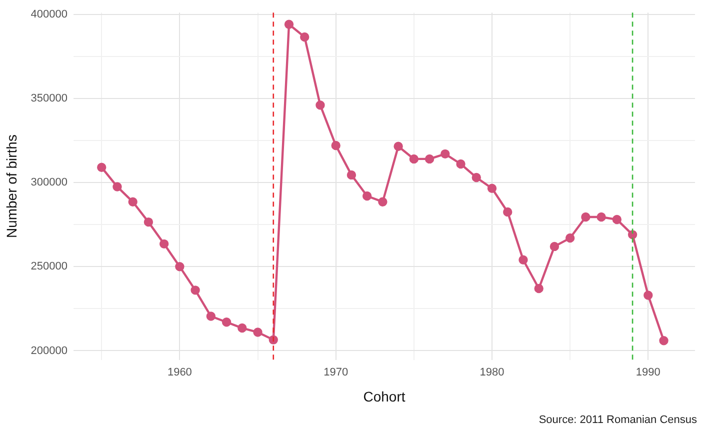  Describe the element at coordinates (49, 98) in the screenshot. I see `y-tick-label: 350000` at that location.